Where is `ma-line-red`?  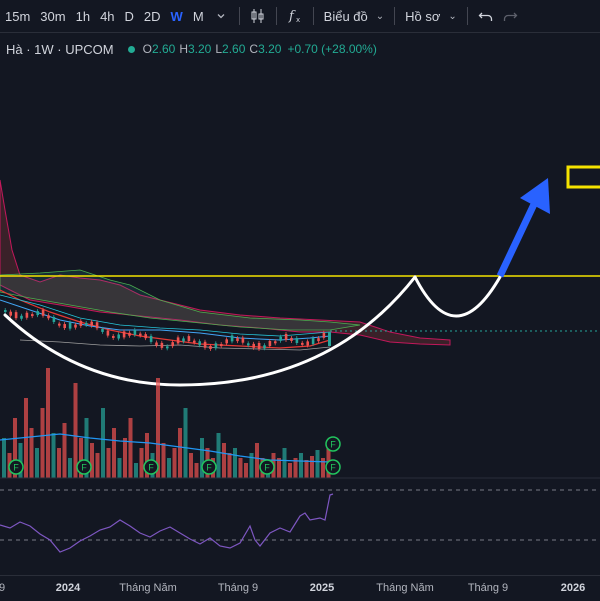 ma-line-red is located at coordinates (165, 319).